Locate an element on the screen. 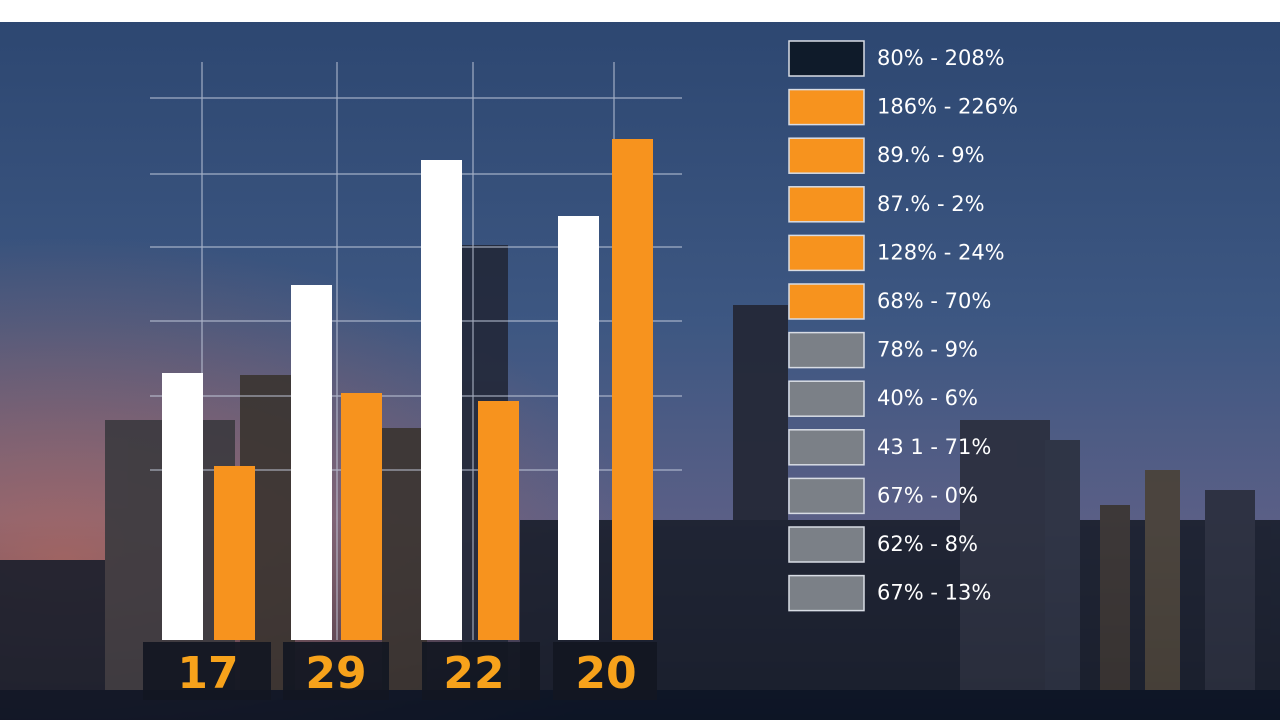  legend-label: 40% - 6% is located at coordinates (927, 398).